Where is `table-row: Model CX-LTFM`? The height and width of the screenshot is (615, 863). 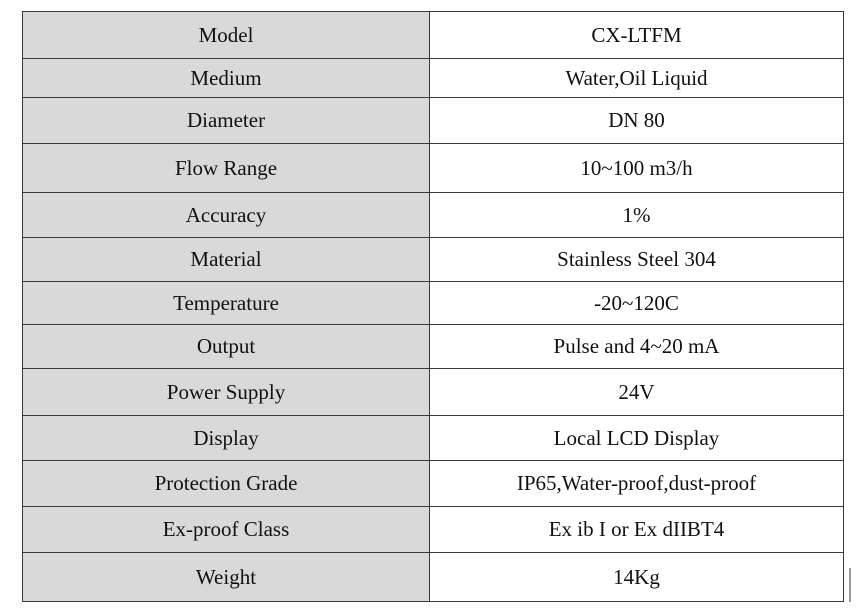
table-row: Model CX-LTFM is located at coordinates (433, 35).